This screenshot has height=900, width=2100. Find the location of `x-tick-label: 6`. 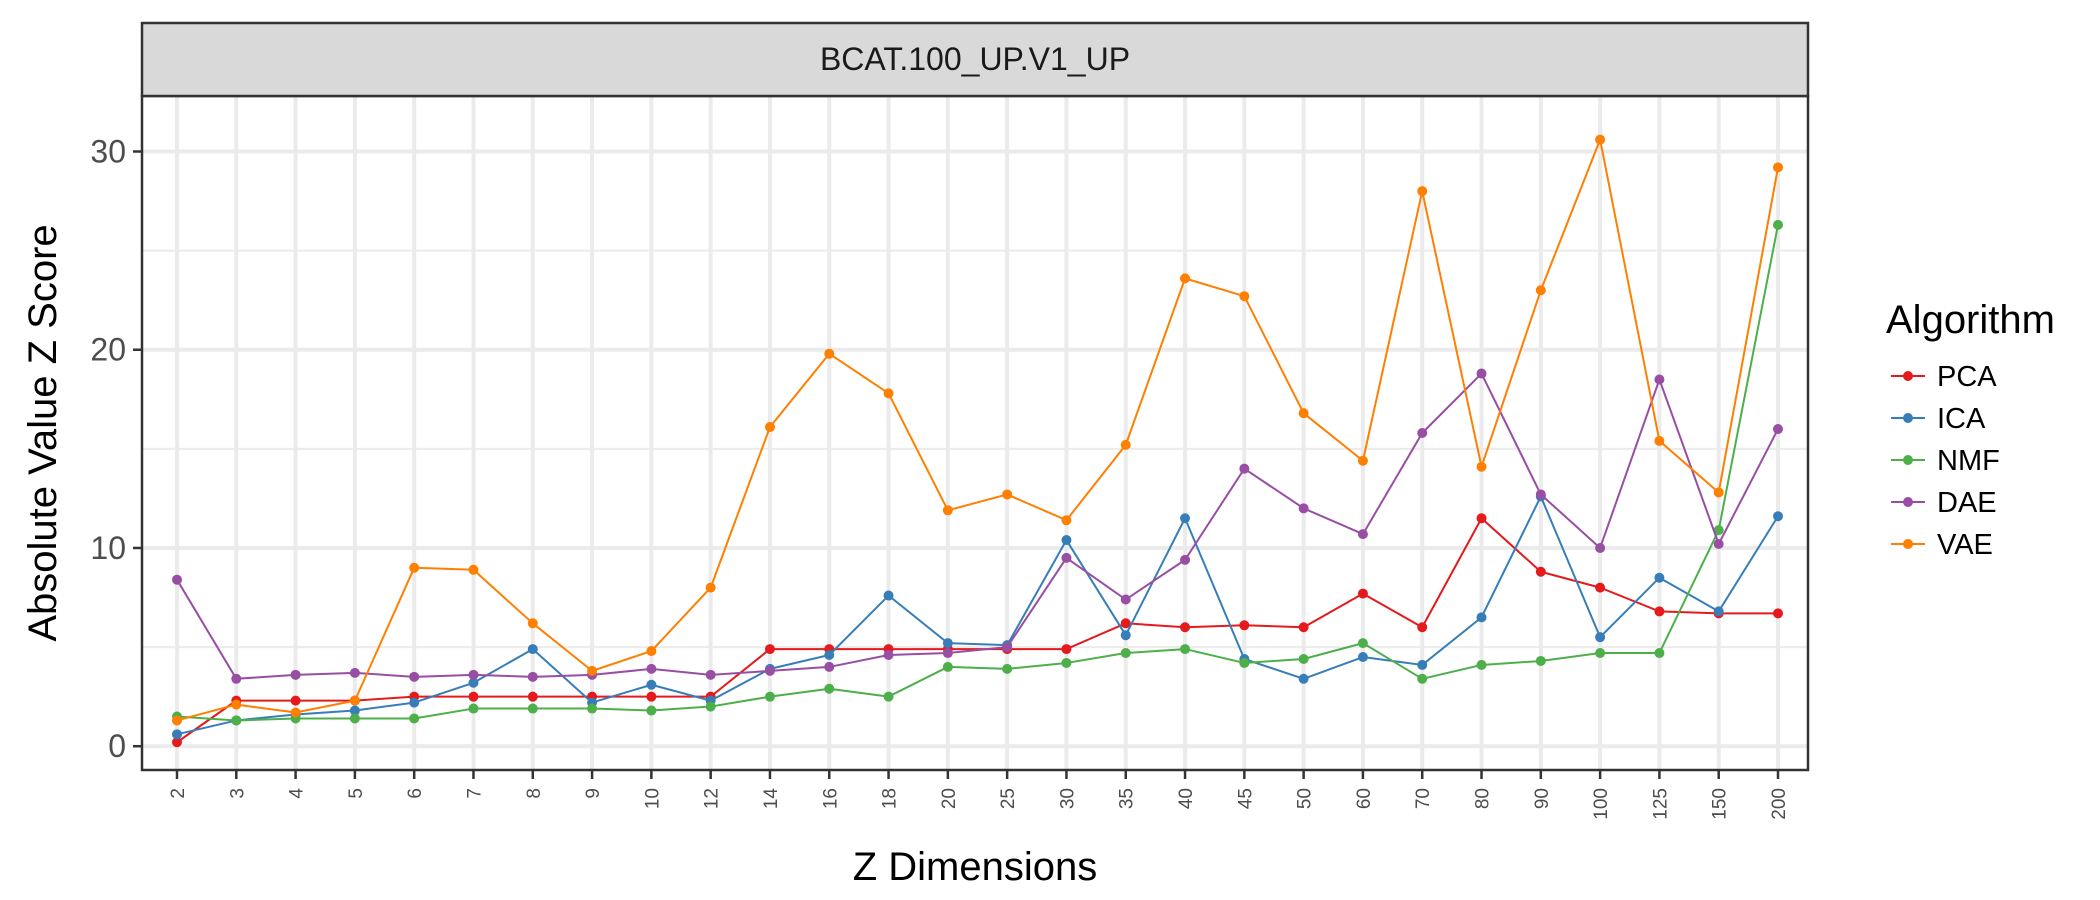

x-tick-label: 6 is located at coordinates (415, 793).